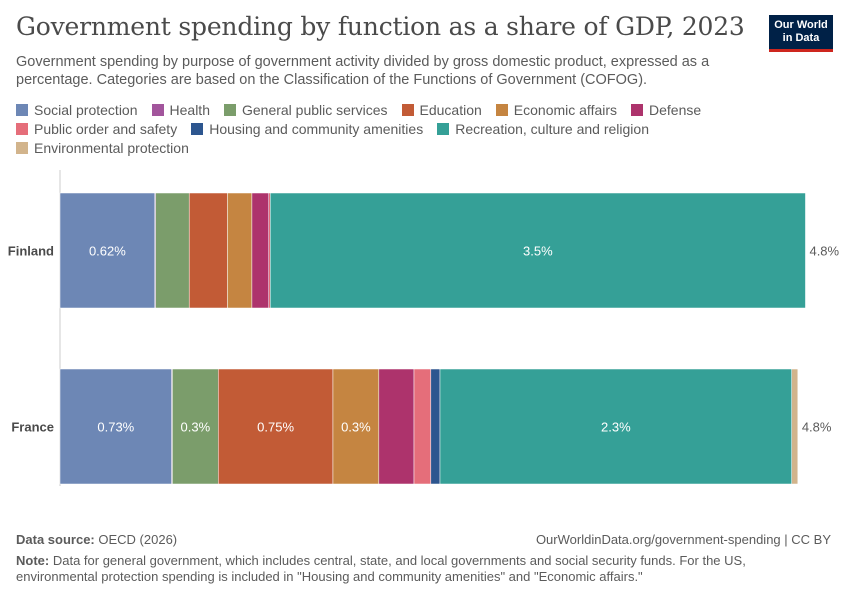  I want to click on total-label-finland: 4.8%, so click(824, 251).